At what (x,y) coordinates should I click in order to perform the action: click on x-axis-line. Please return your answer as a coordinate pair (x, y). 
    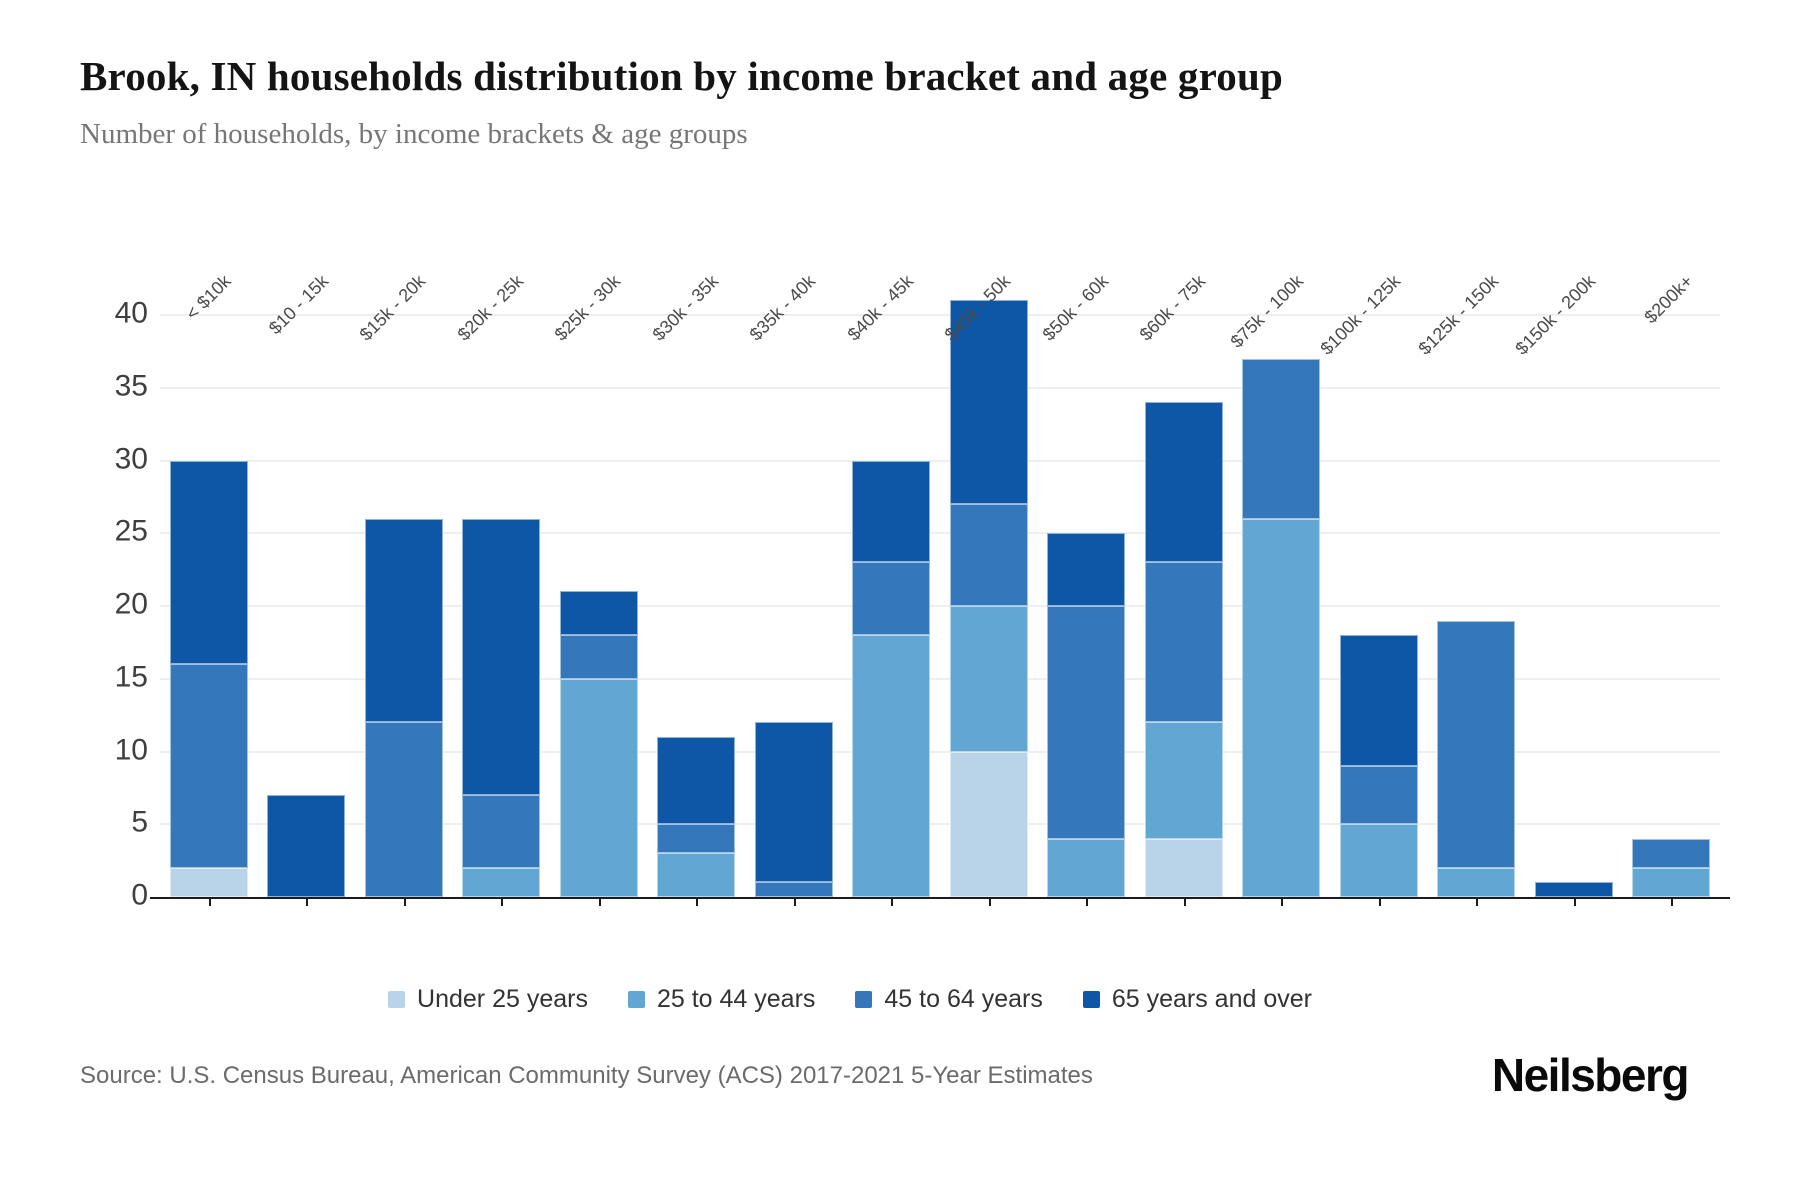
    Looking at the image, I should click on (940, 898).